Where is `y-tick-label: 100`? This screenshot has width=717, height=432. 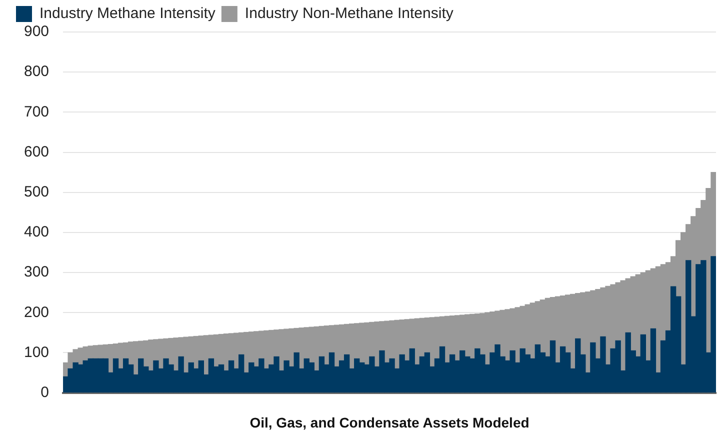
y-tick-label: 100 is located at coordinates (37, 352).